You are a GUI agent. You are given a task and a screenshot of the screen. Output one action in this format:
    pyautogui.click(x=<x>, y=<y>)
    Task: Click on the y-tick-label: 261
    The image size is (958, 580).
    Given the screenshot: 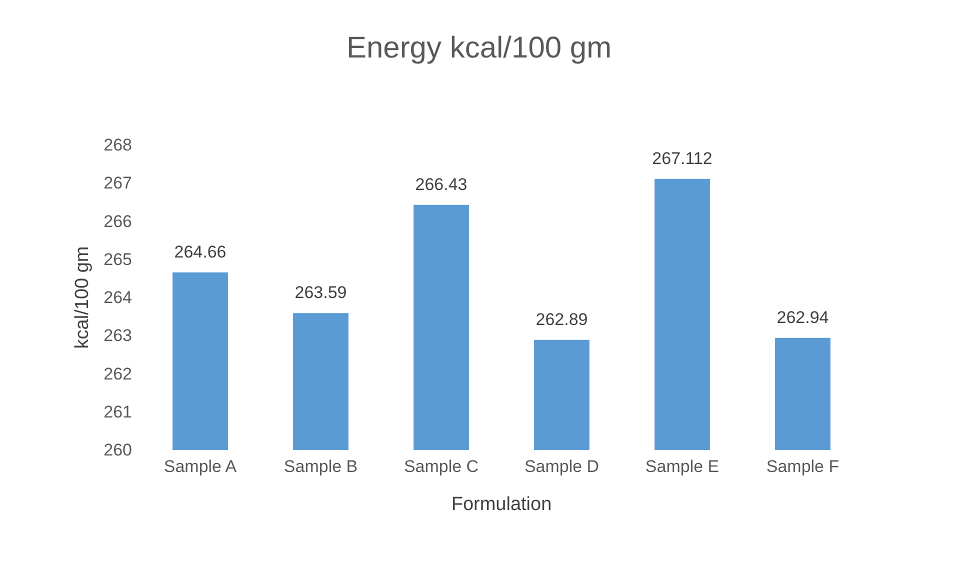 What is the action you would take?
    pyautogui.click(x=118, y=412)
    